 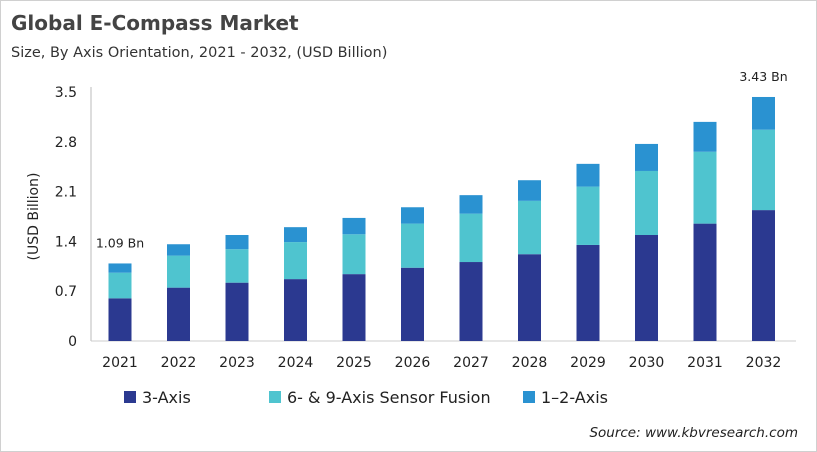 I want to click on bar-segment-6-9-axis-sensor-fusion-2024, so click(x=295, y=261).